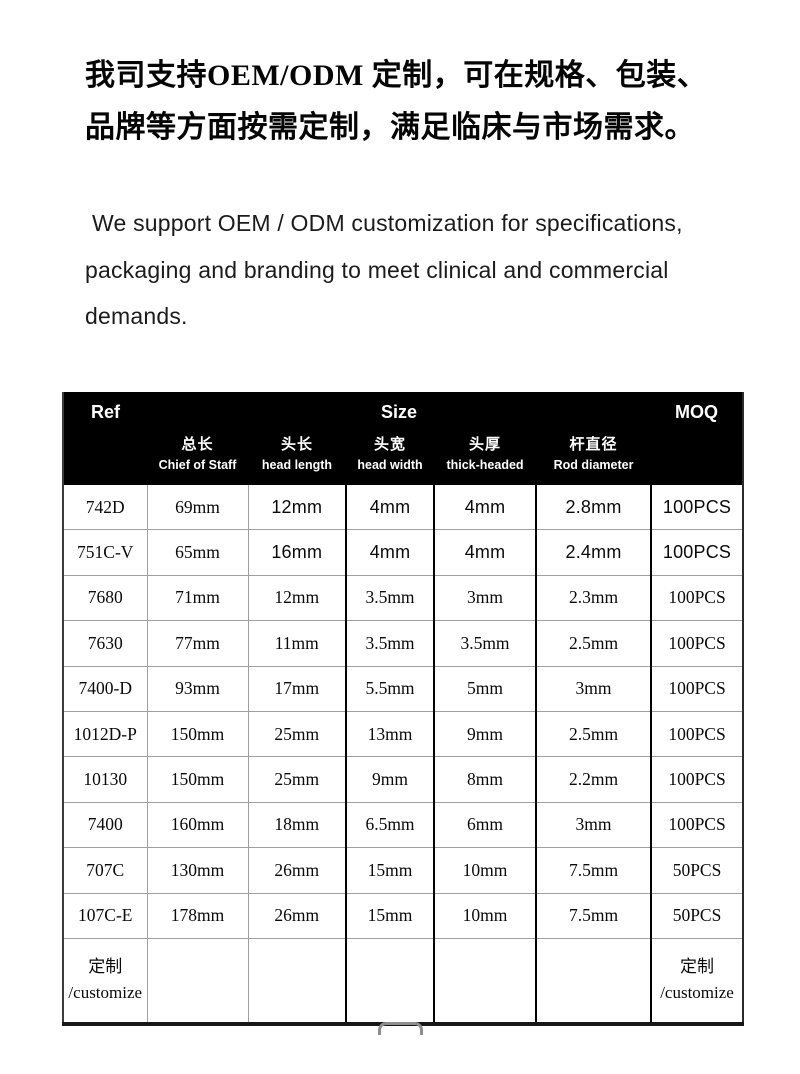 This screenshot has height=1074, width=800. I want to click on table-cell: 7630, so click(105, 643).